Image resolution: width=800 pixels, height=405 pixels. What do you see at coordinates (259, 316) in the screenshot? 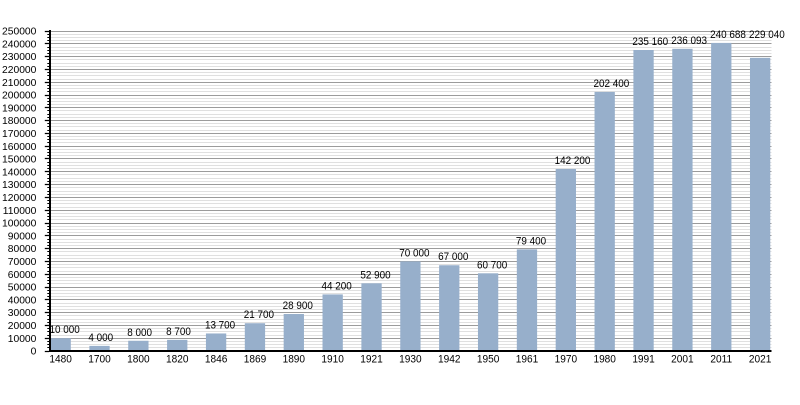
I see `svg-text: 21 700` at bounding box center [259, 316].